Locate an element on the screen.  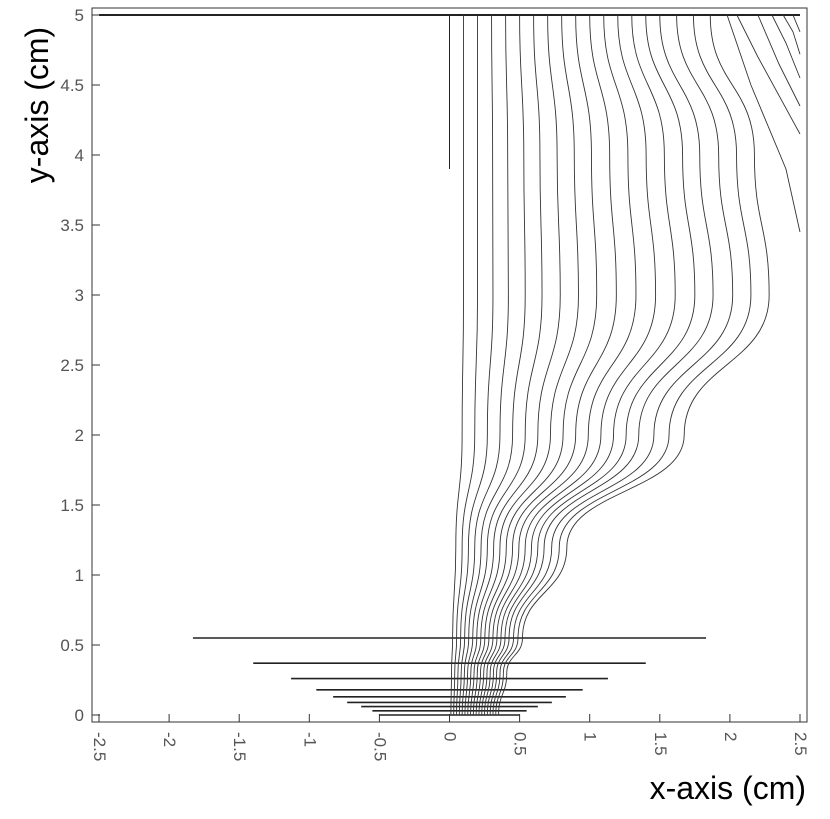
y-axis-title: y-axis (cm) is located at coordinates (37, 105).